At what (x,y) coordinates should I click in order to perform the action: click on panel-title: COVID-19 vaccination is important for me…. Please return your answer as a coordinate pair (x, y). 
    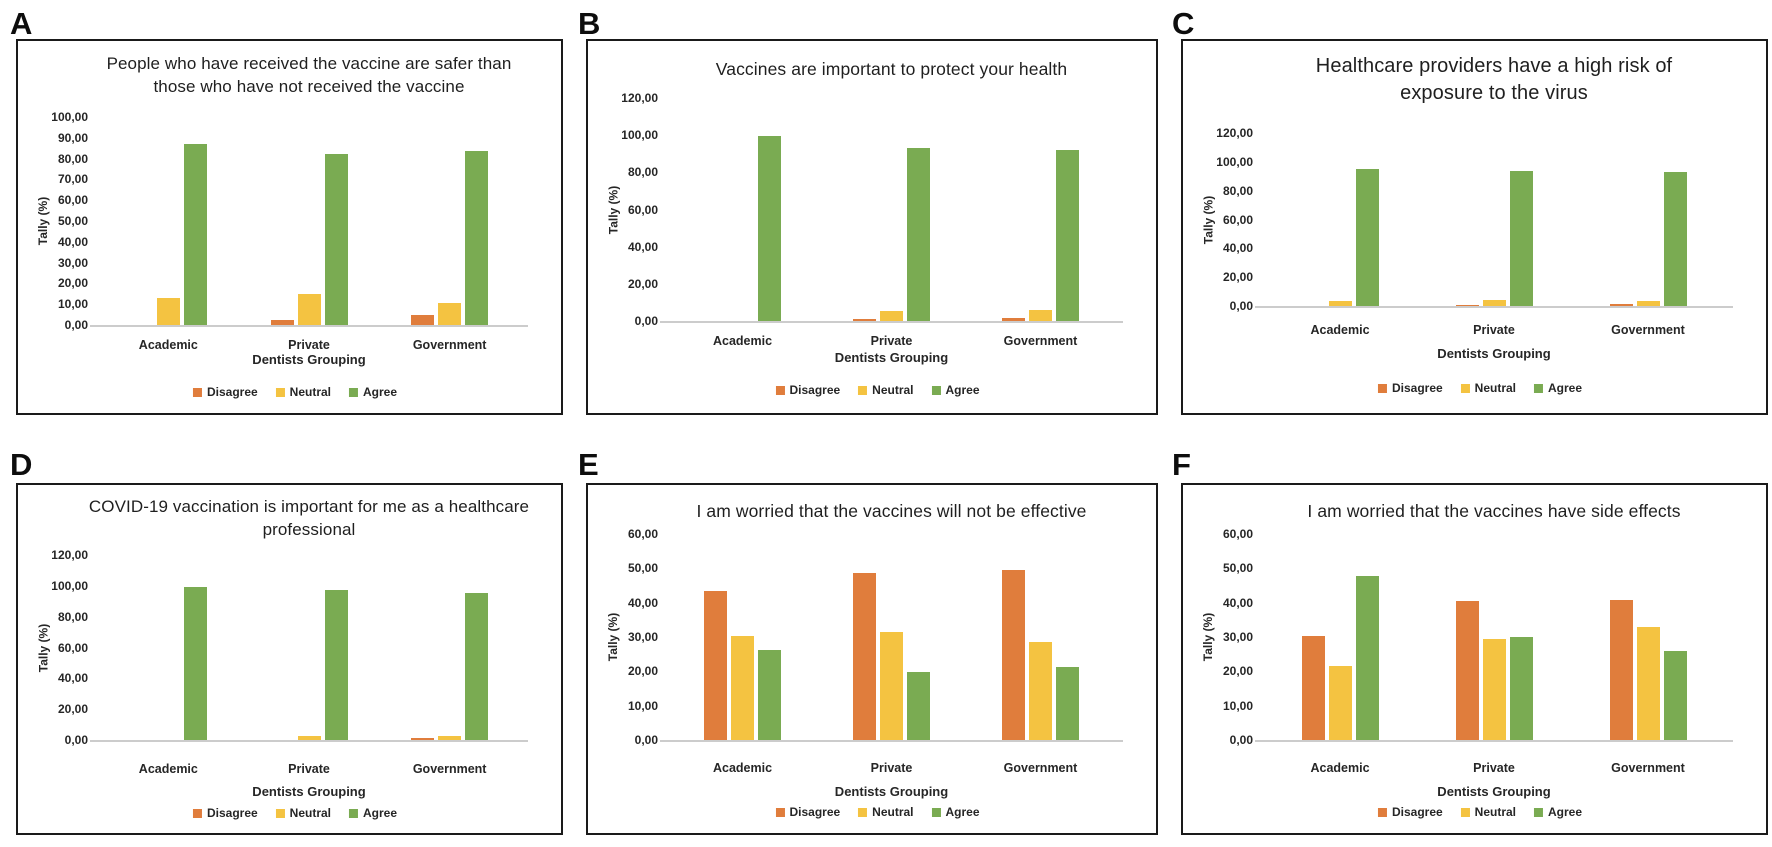
    Looking at the image, I should click on (309, 519).